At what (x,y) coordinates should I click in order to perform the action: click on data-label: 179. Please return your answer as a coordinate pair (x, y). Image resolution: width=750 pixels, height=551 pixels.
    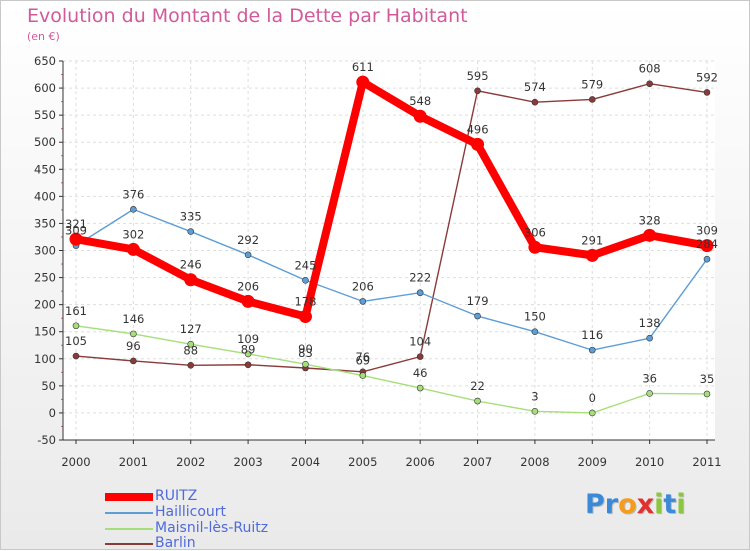
    Looking at the image, I should click on (478, 301).